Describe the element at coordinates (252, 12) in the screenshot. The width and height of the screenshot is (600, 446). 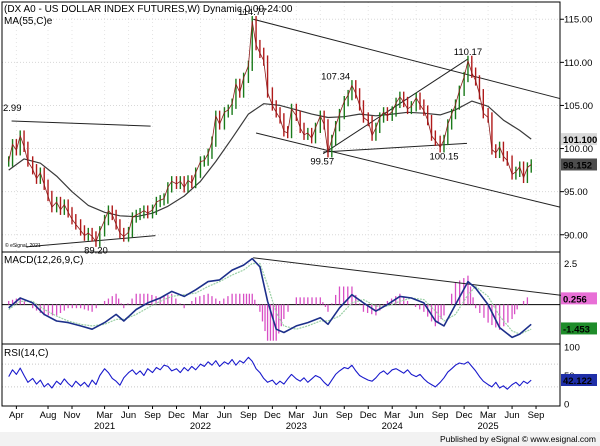
I see `price-annotation: 114.77` at that location.